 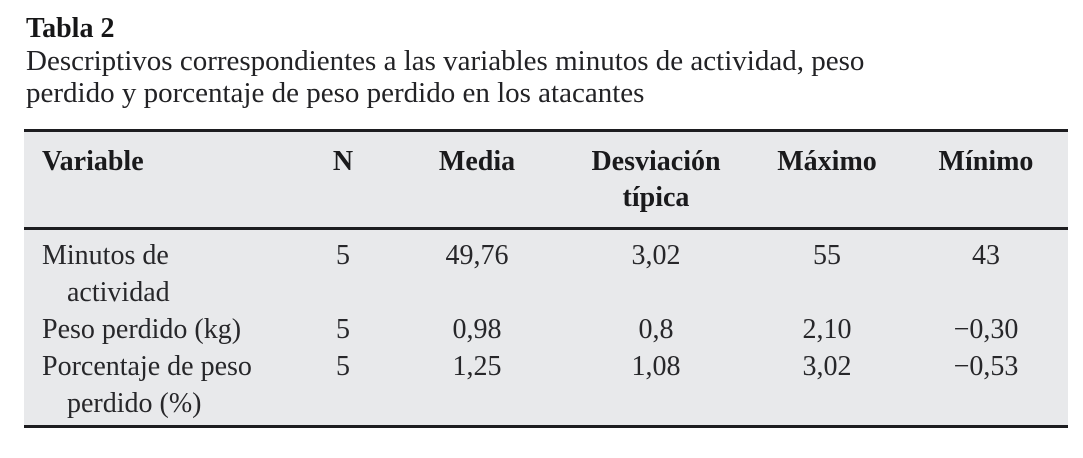 I want to click on column-header-variable: Variable, so click(x=159, y=180).